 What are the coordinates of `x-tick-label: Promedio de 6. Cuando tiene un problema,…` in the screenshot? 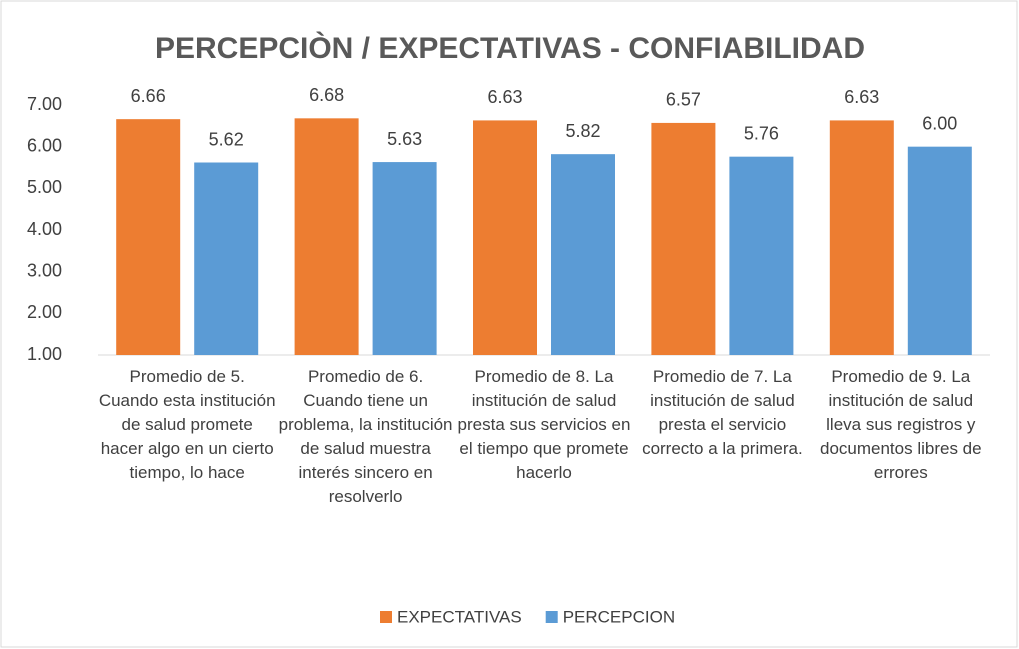 It's located at (365, 436).